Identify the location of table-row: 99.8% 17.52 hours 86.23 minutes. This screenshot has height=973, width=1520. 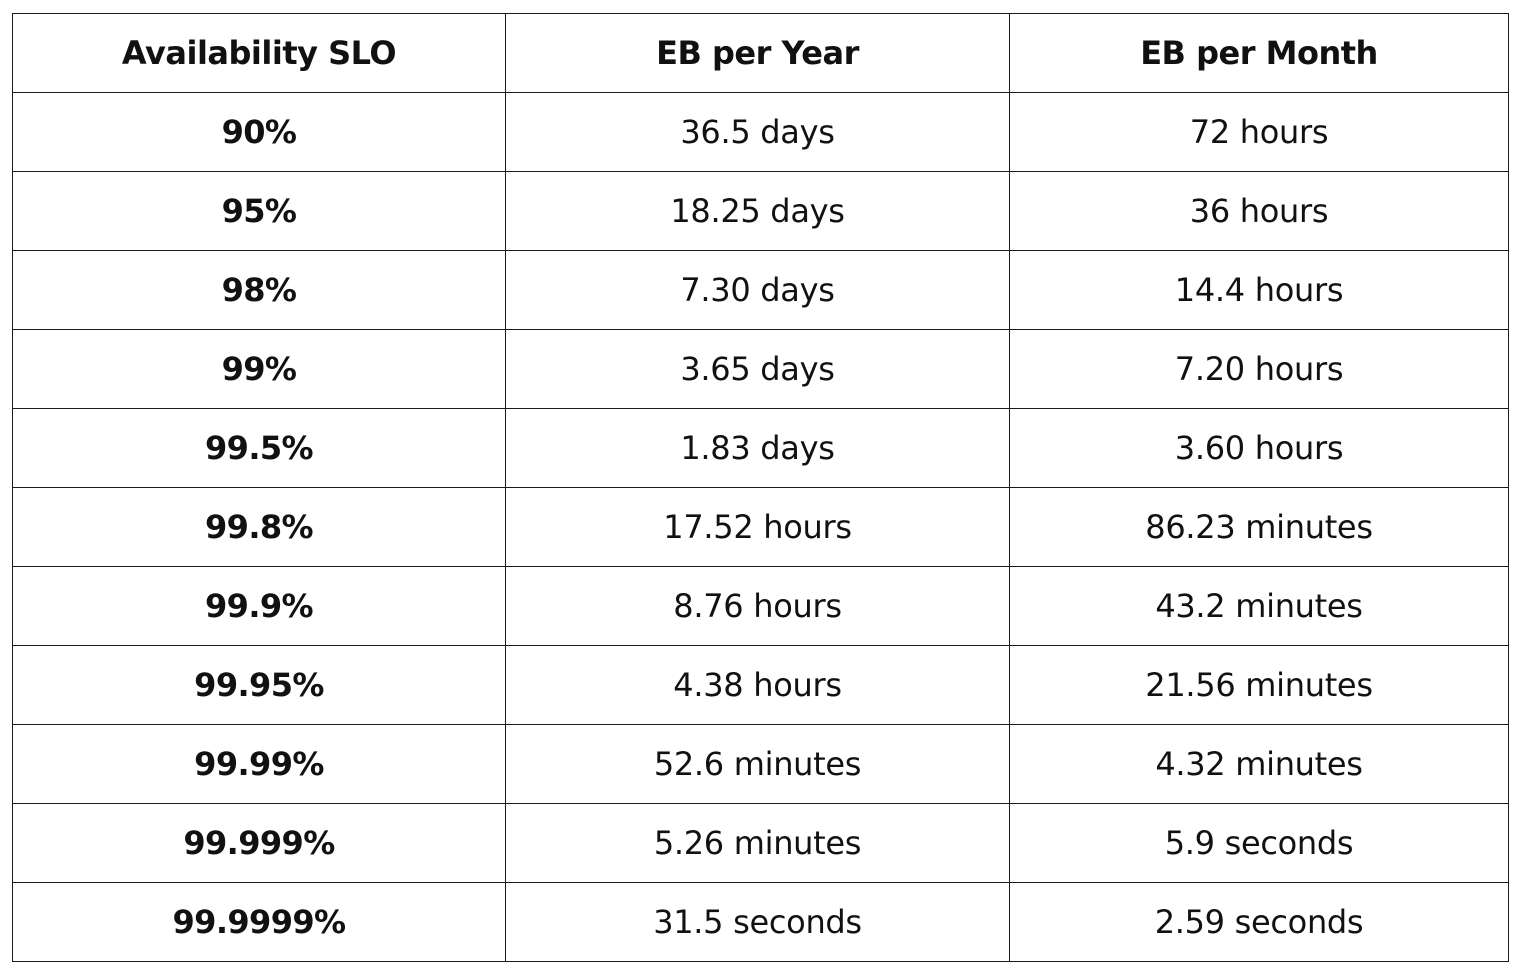
(760, 527).